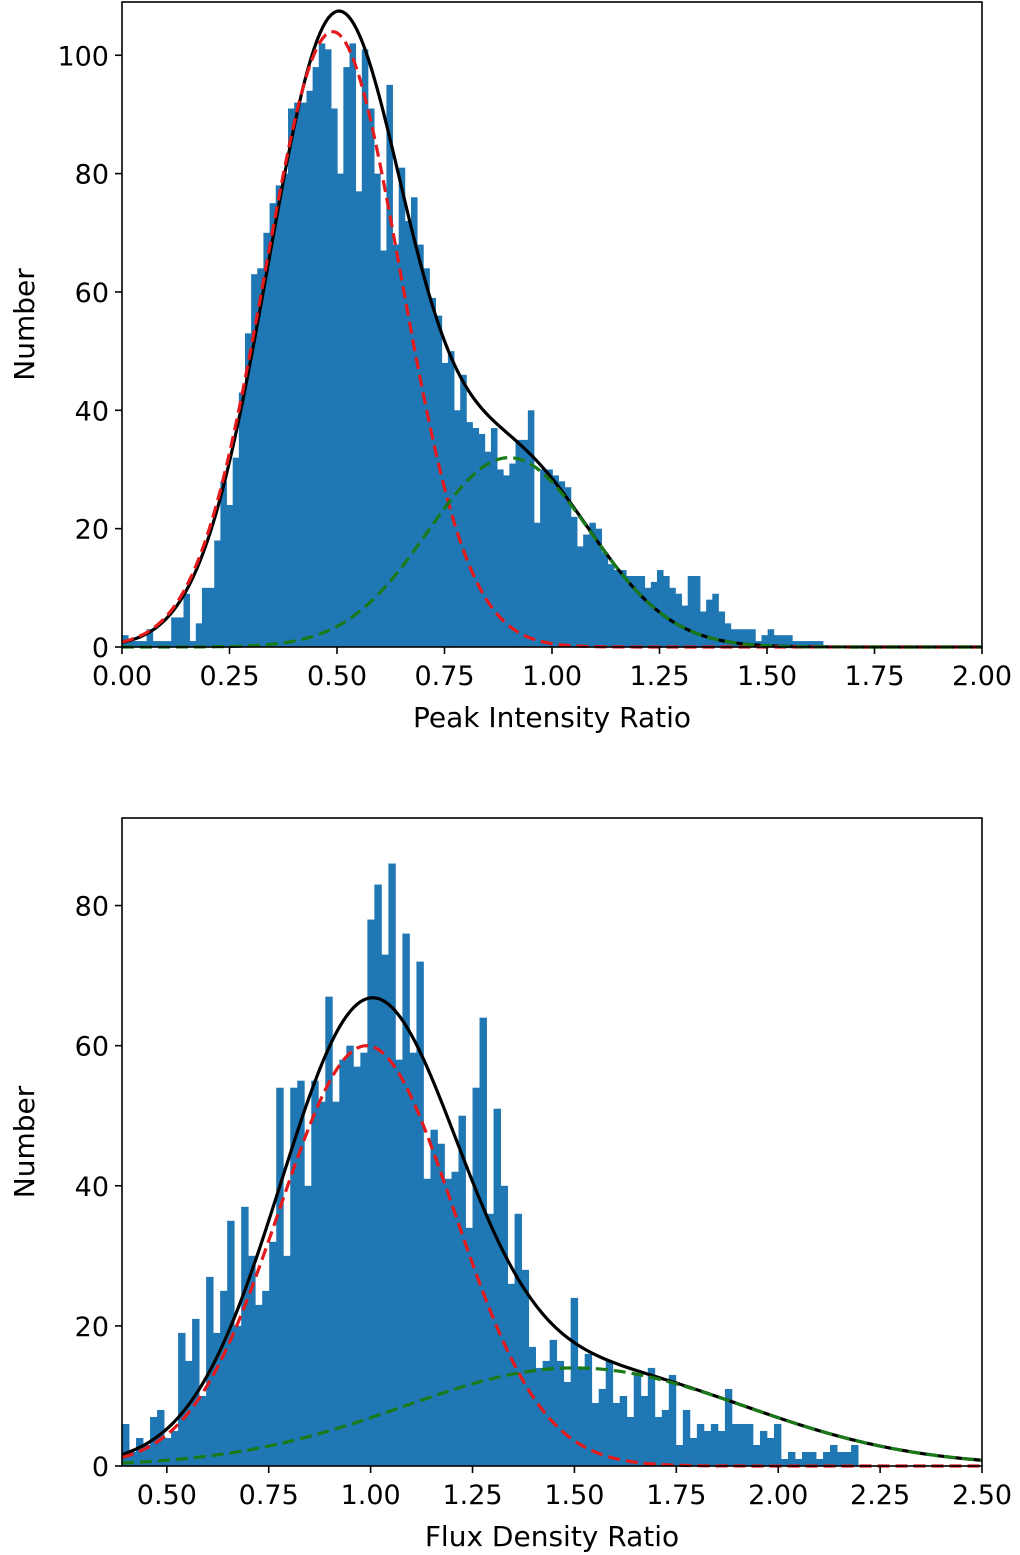  What do you see at coordinates (574, 1495) in the screenshot?
I see `x-tick-label: 1.50` at bounding box center [574, 1495].